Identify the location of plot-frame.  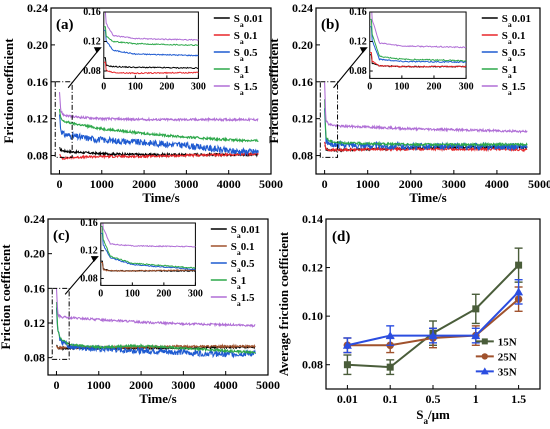
(158, 297).